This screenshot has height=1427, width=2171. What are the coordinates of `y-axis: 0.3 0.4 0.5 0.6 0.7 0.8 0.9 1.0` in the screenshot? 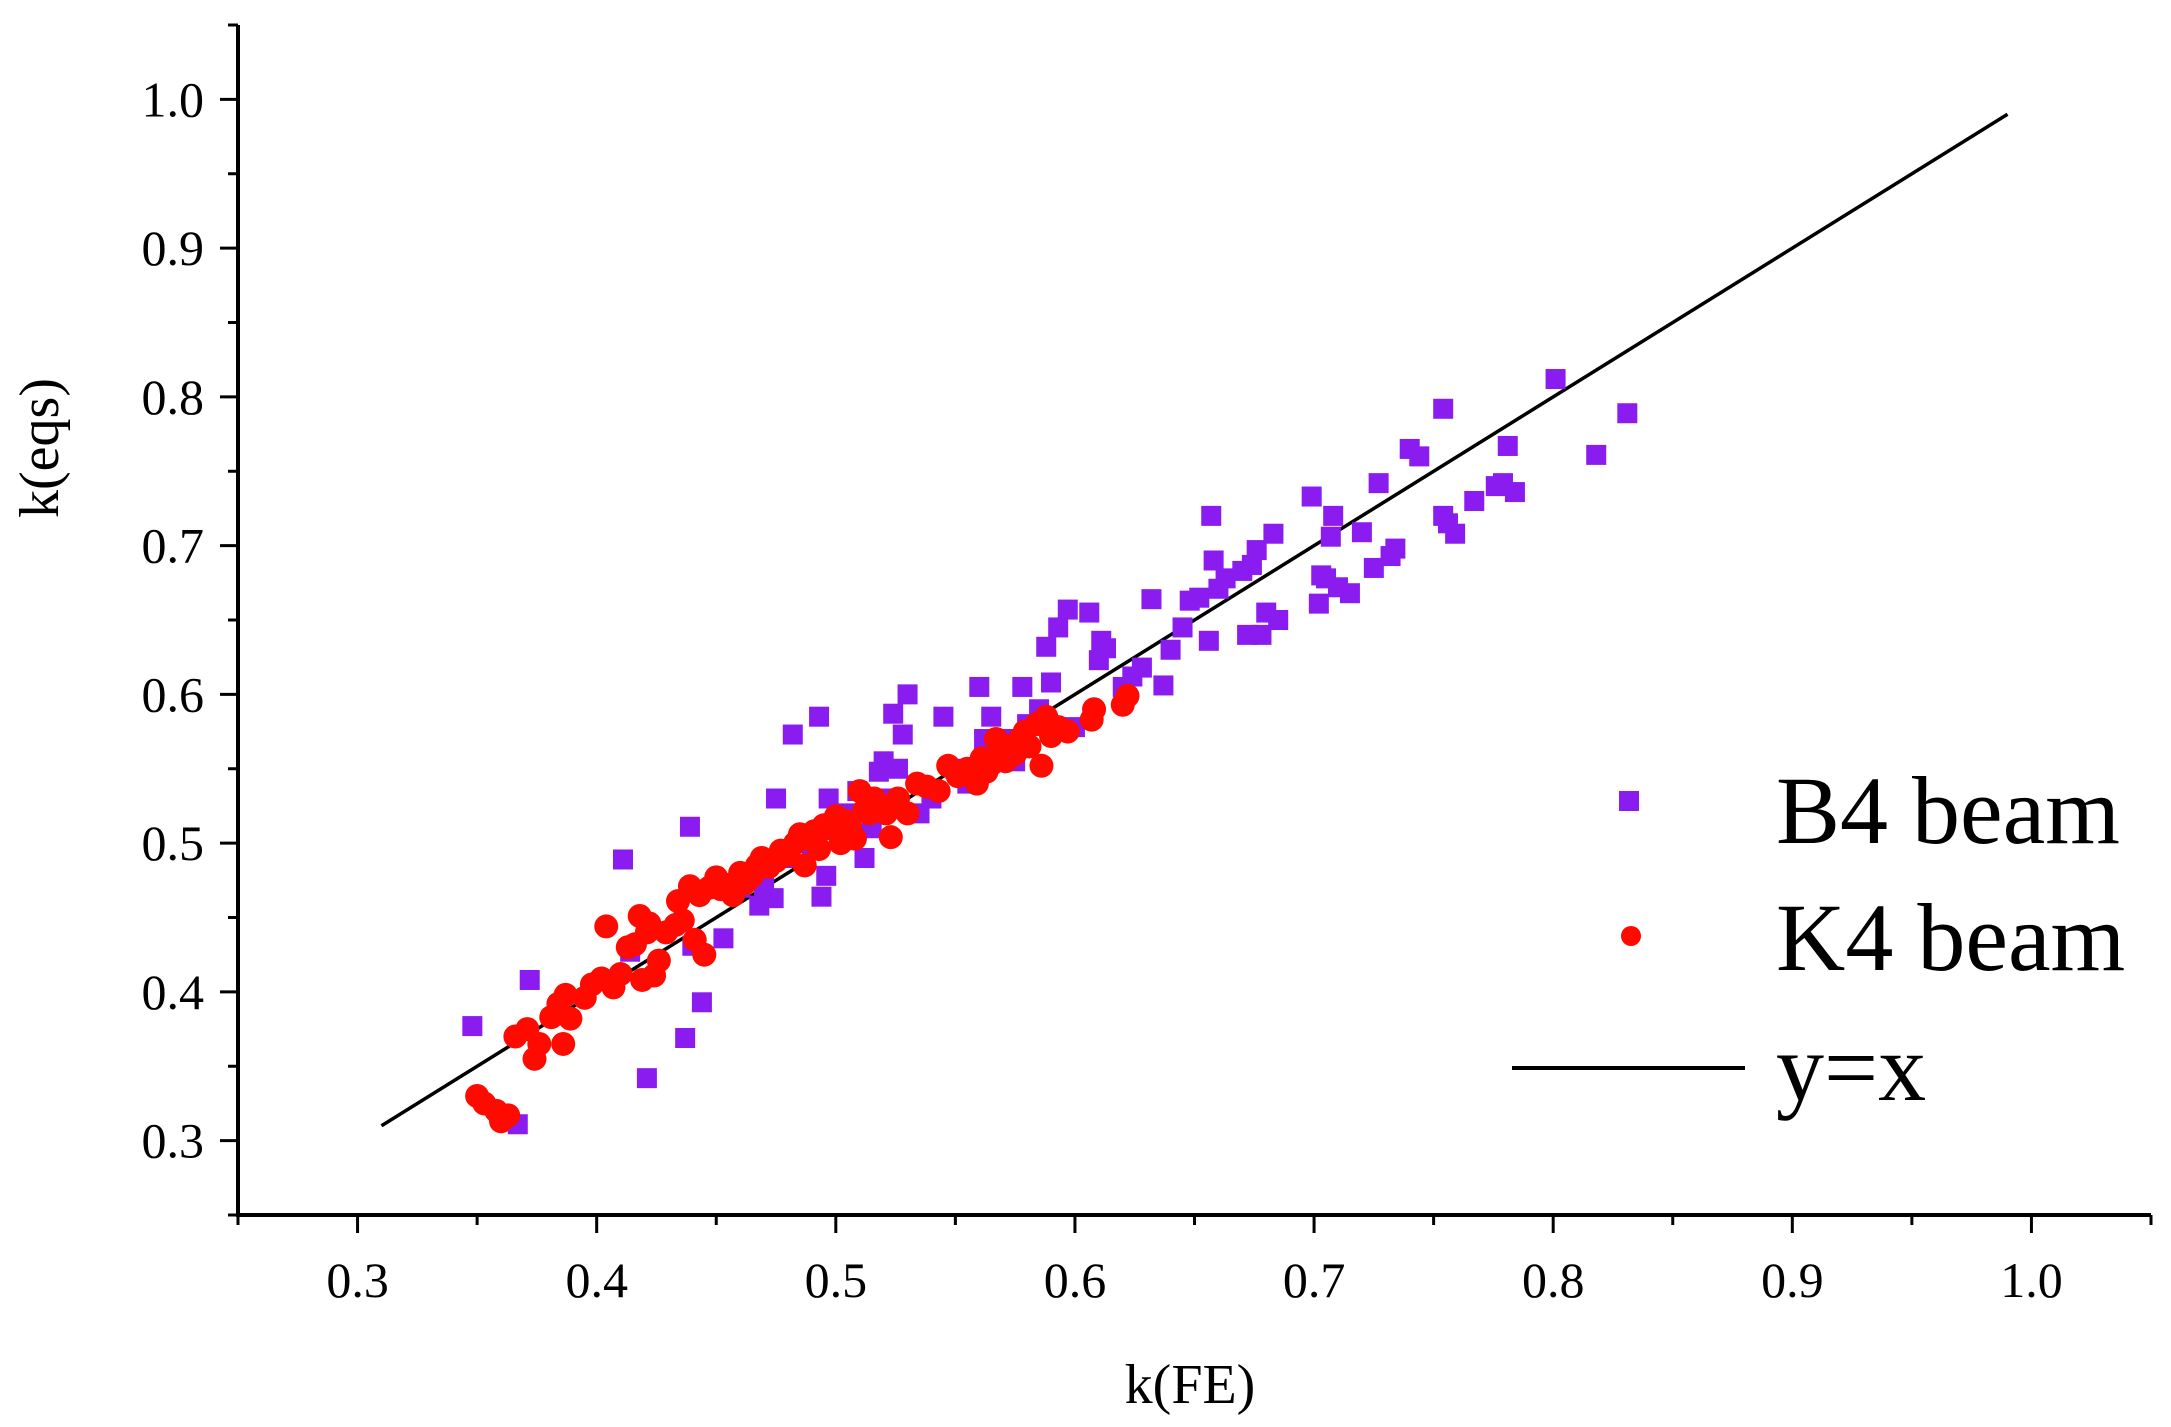 It's located at (190, 620).